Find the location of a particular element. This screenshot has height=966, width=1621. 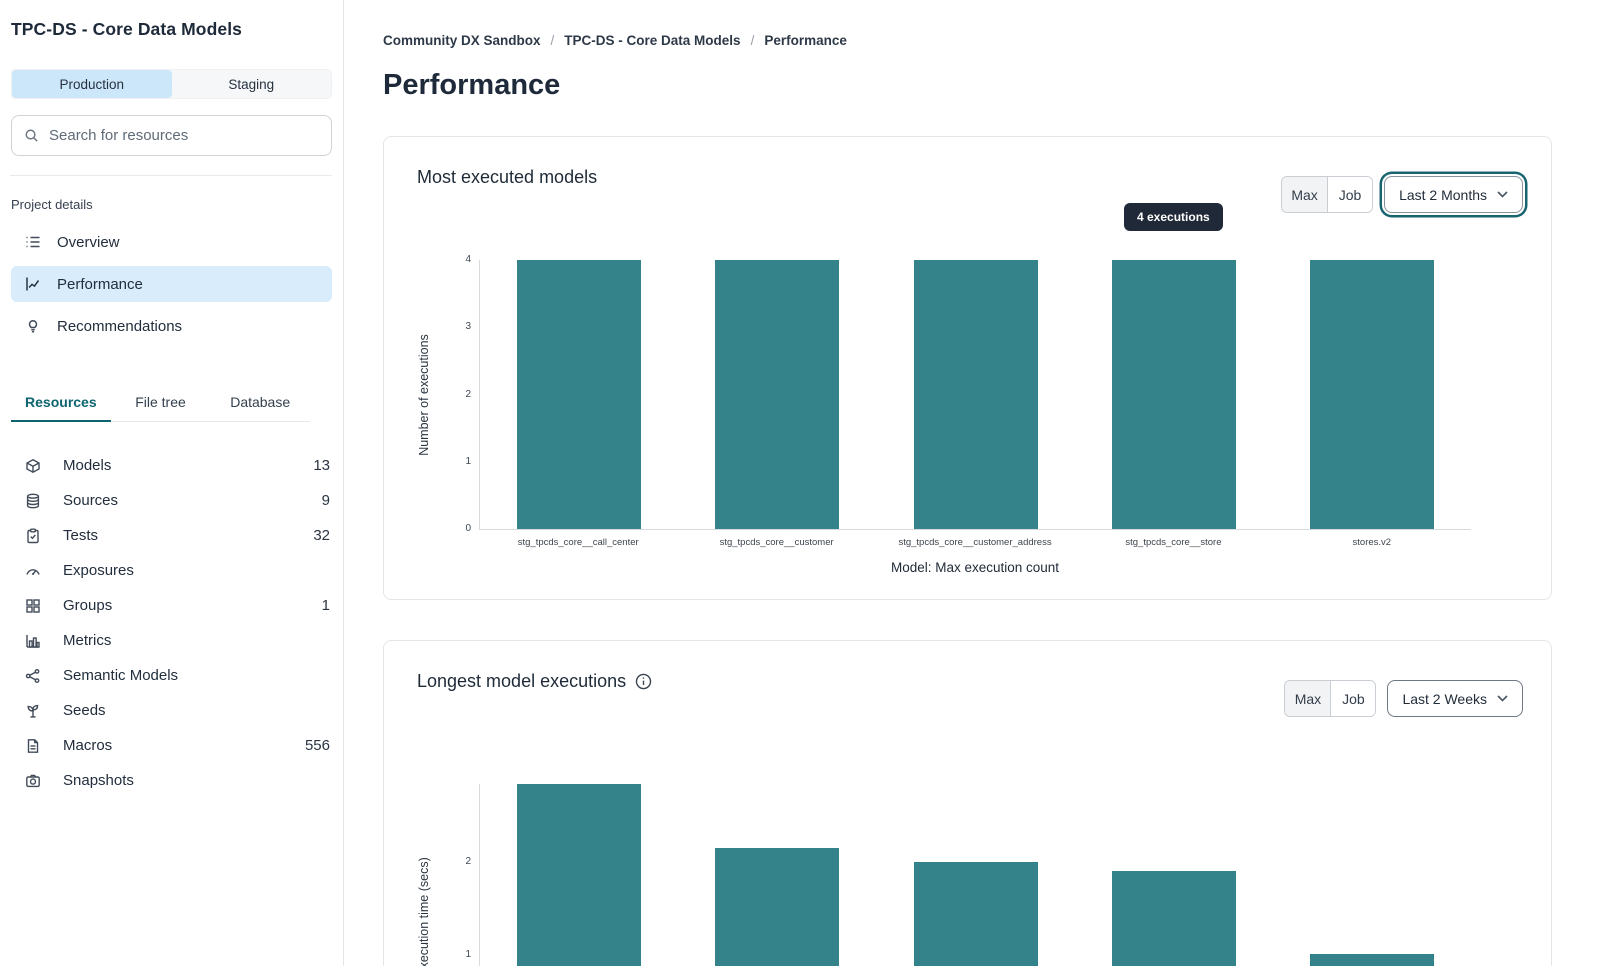

resource-item-macros: Macros 556 is located at coordinates (171, 745).